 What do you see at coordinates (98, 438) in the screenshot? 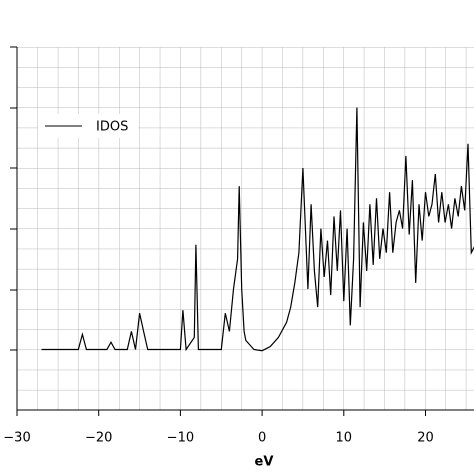
I see `x-tick-label: −20` at bounding box center [98, 438].